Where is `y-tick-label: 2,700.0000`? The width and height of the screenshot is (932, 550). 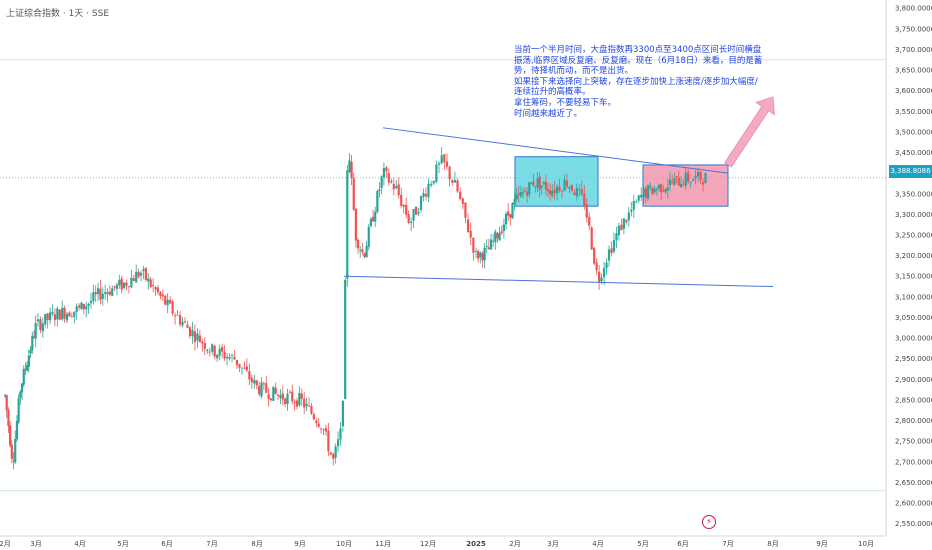 y-tick-label: 2,700.0000 is located at coordinates (913, 462).